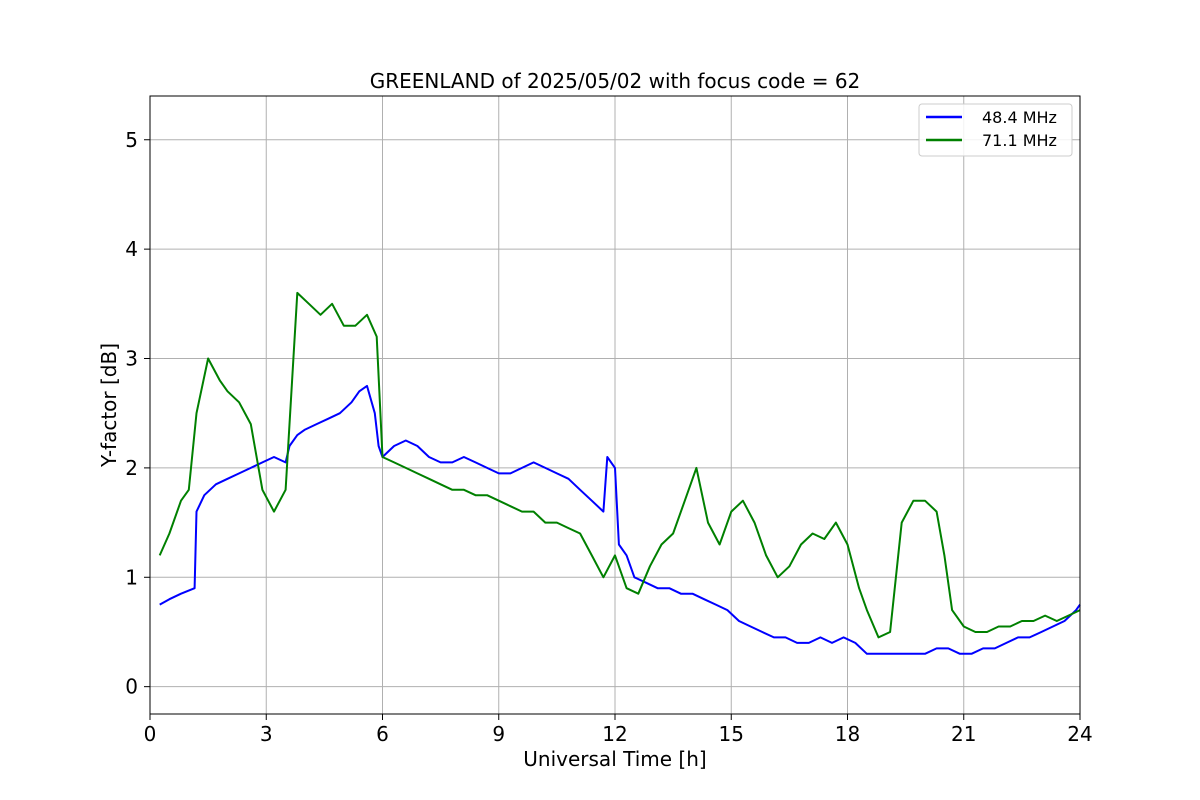 Image resolution: width=1200 pixels, height=800 pixels. Describe the element at coordinates (150, 734) in the screenshot. I see `x-tick-label: 0` at that location.